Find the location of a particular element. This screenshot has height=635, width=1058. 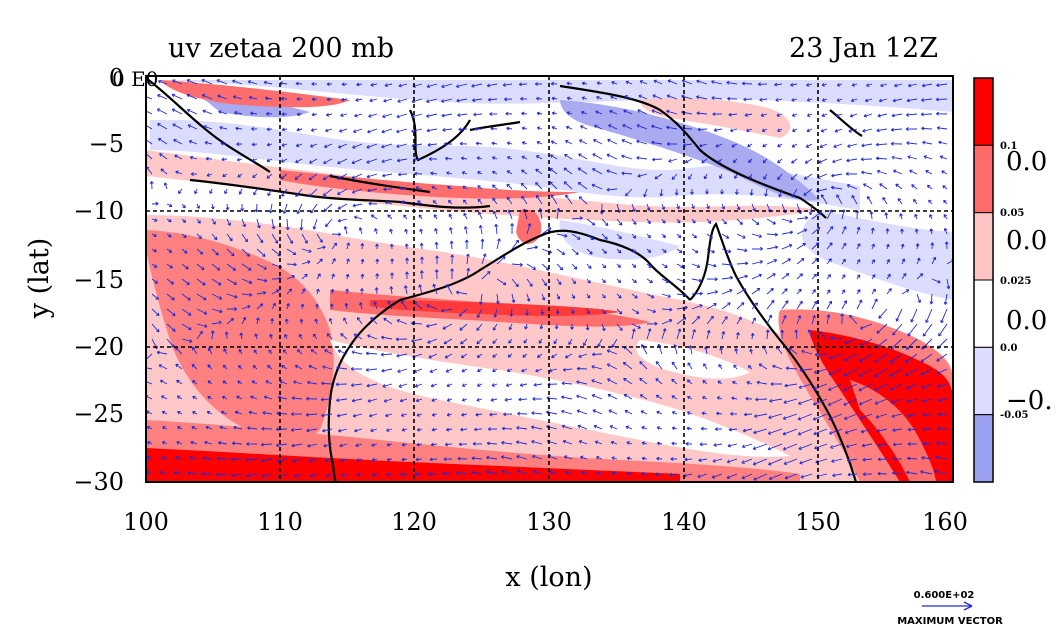

colorbar-small-label: -0.05 is located at coordinates (1014, 415).